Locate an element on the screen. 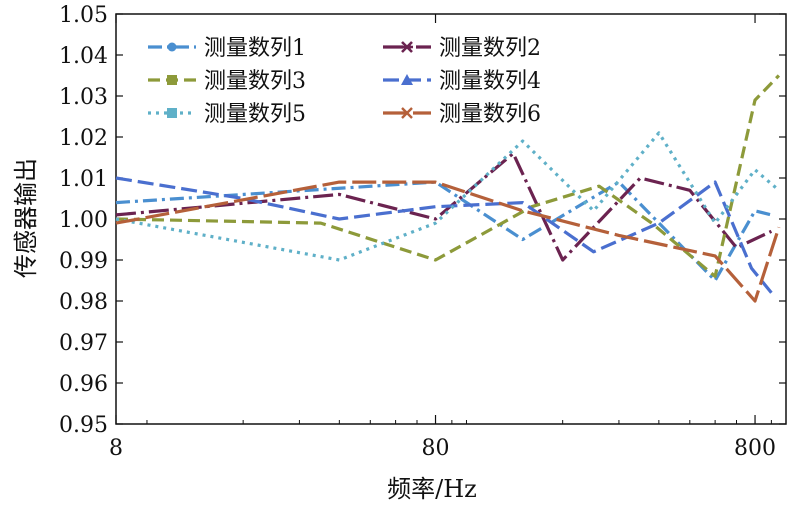  legend-label-5: 测量数列5 is located at coordinates (255, 114).